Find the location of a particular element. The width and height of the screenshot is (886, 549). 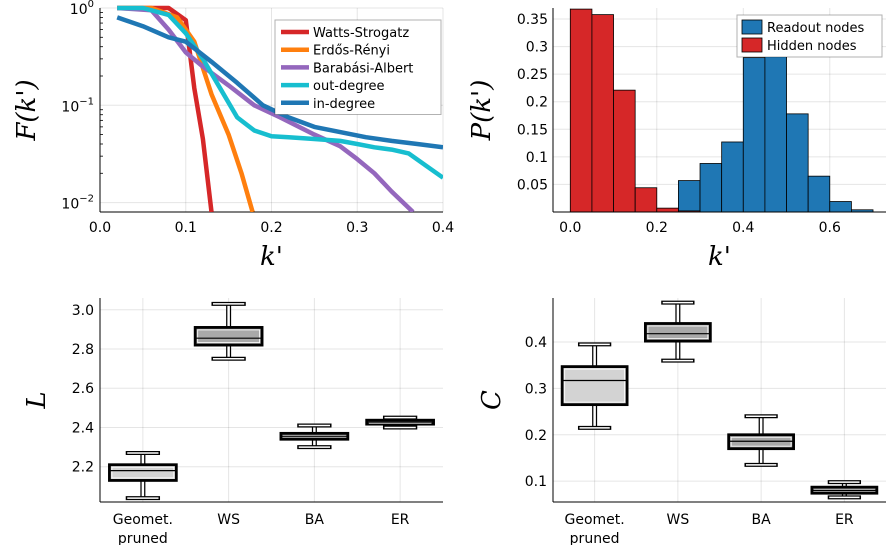

y-tick-label: 0.4 is located at coordinates (536, 343).